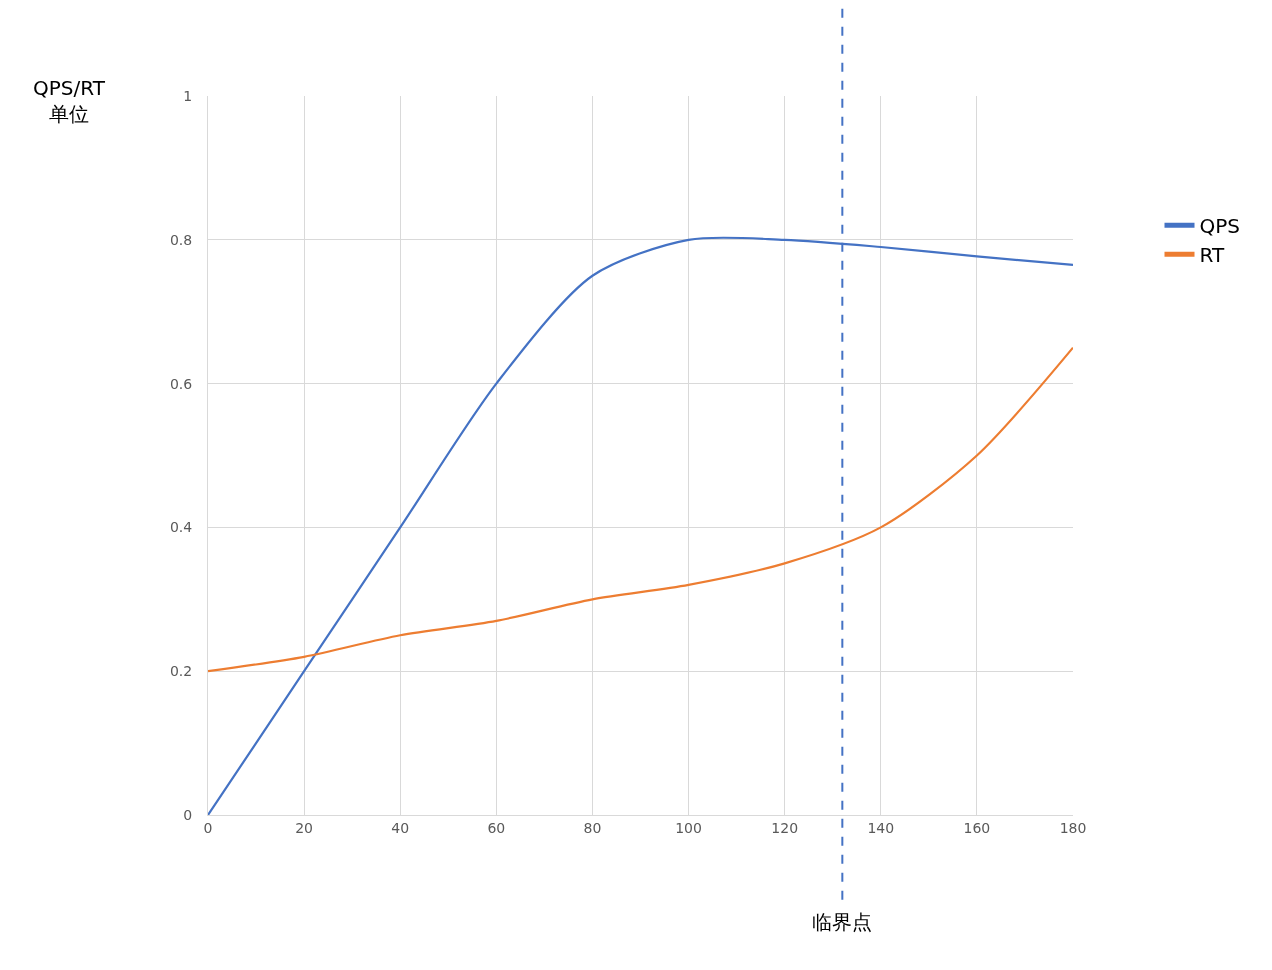 The width and height of the screenshot is (1272, 970). Describe the element at coordinates (188, 95) in the screenshot. I see `y-tick-label: 1` at that location.